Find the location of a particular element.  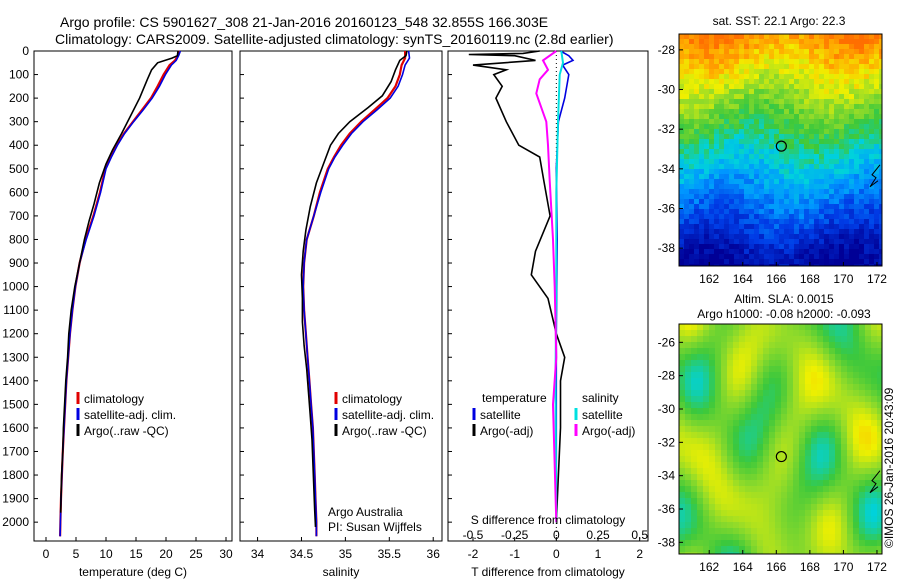

map-frame is located at coordinates (780, 439).